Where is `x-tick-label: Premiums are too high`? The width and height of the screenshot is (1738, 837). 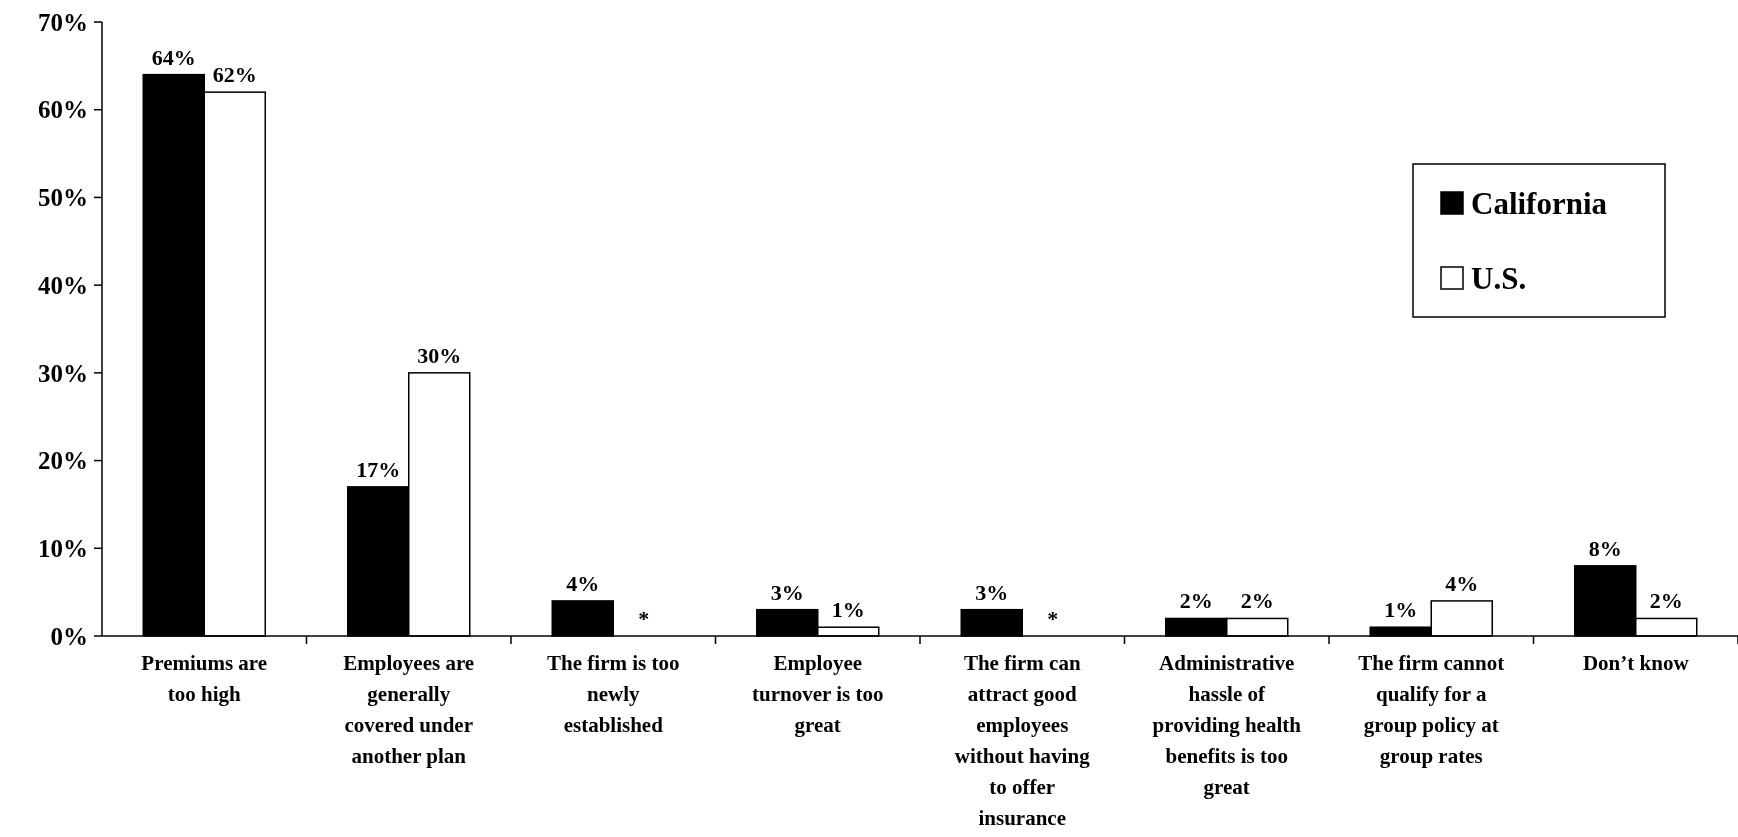 x-tick-label: Premiums are too high is located at coordinates (204, 678).